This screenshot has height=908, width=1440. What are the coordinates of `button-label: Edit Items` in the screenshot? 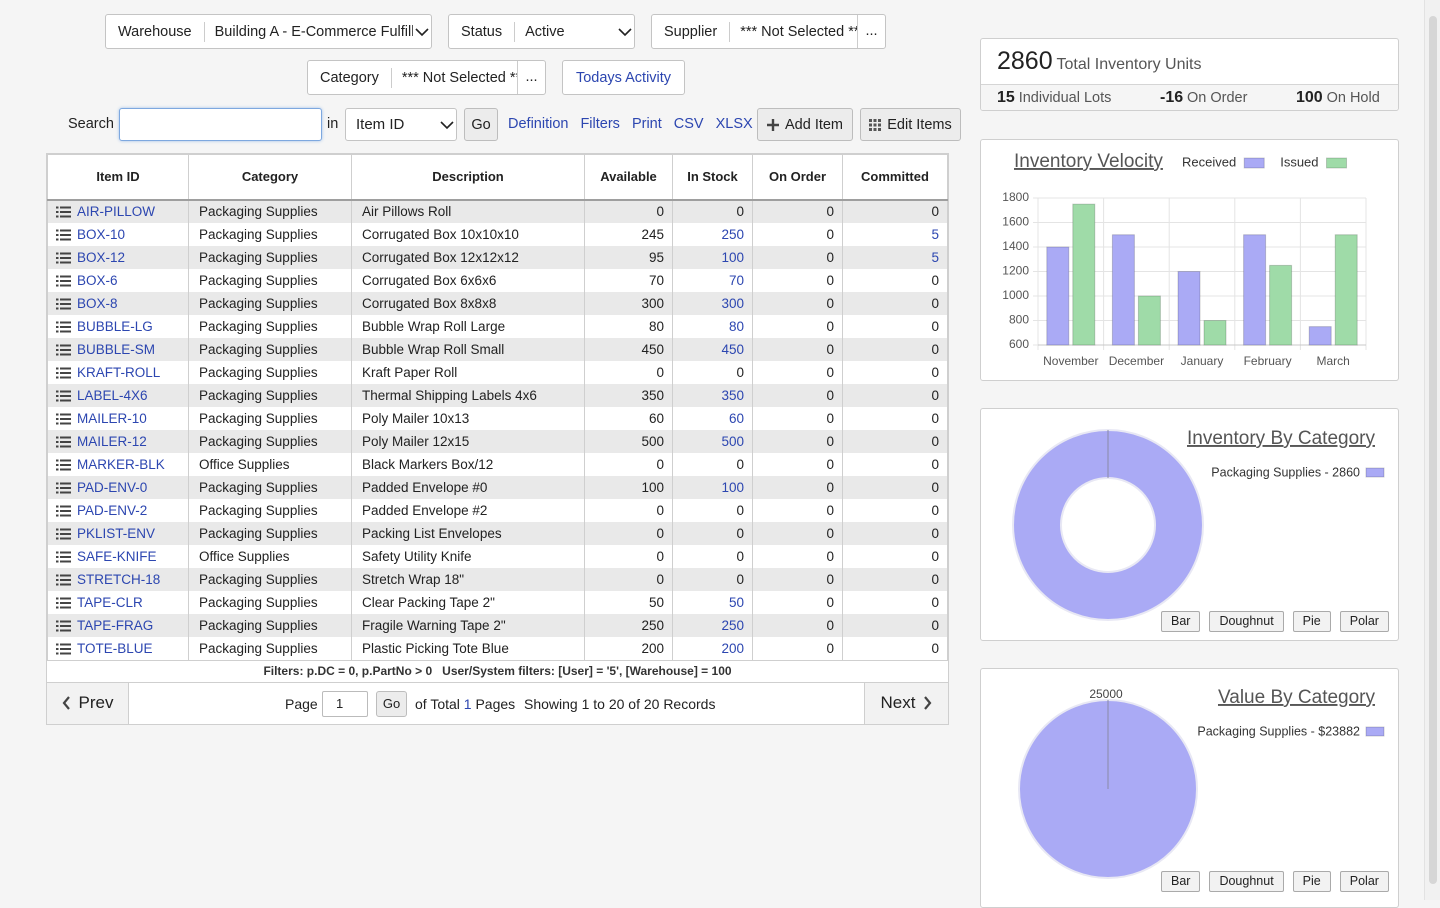 It's located at (919, 124).